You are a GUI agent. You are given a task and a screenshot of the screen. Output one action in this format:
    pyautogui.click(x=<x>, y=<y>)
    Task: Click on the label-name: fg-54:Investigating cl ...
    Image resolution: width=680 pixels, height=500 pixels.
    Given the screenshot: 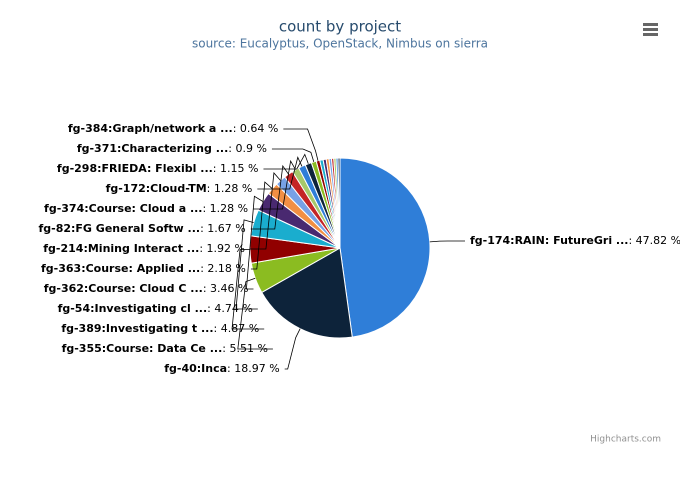 What is the action you would take?
    pyautogui.click(x=133, y=308)
    